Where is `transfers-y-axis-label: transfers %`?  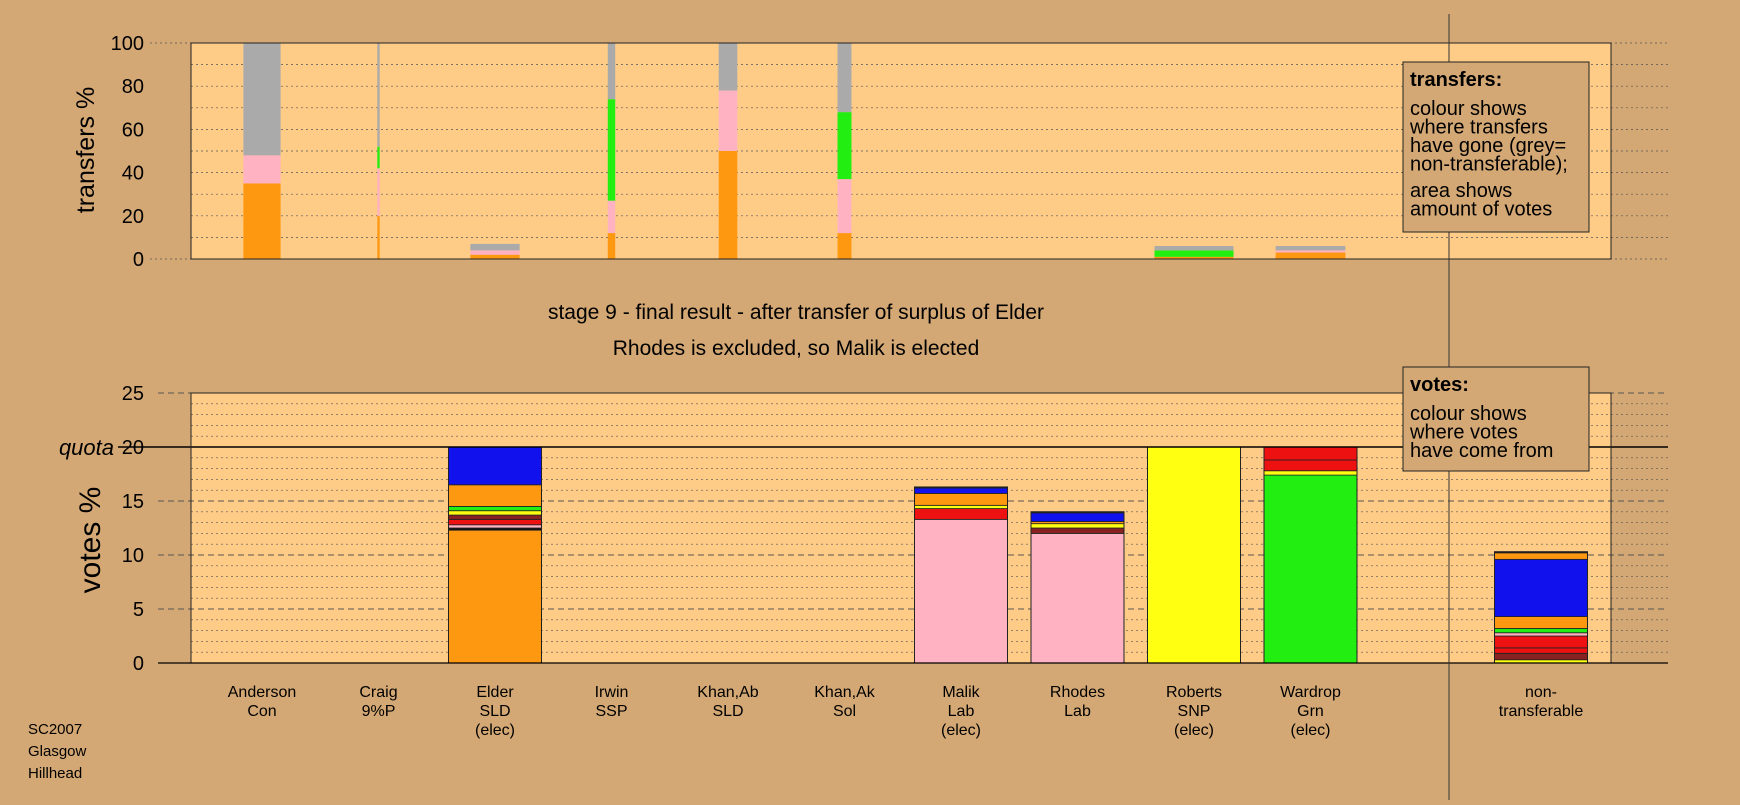
transfers-y-axis-label: transfers % is located at coordinates (86, 150).